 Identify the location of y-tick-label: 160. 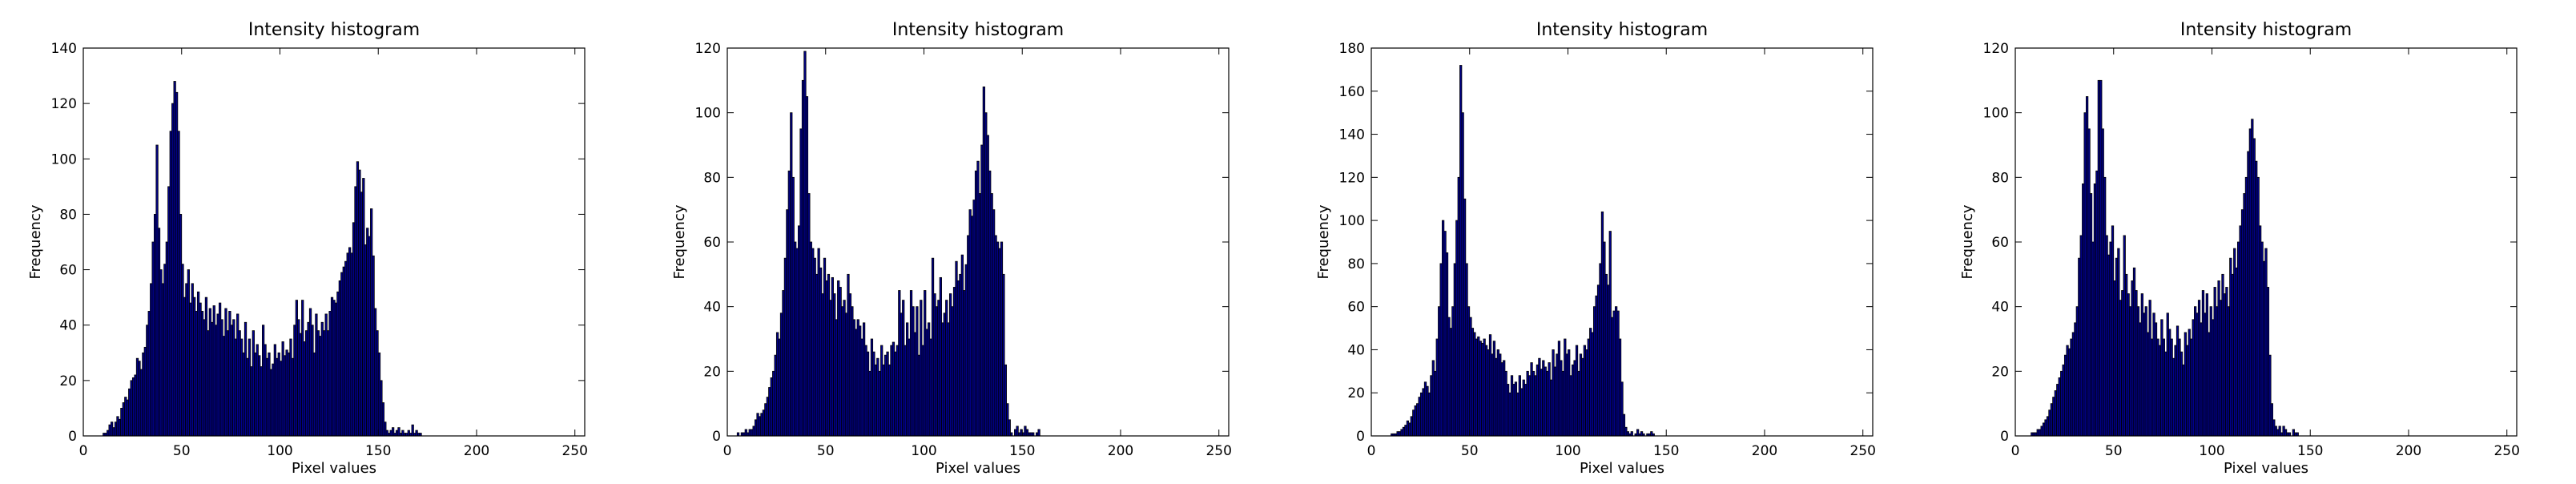
(1352, 92).